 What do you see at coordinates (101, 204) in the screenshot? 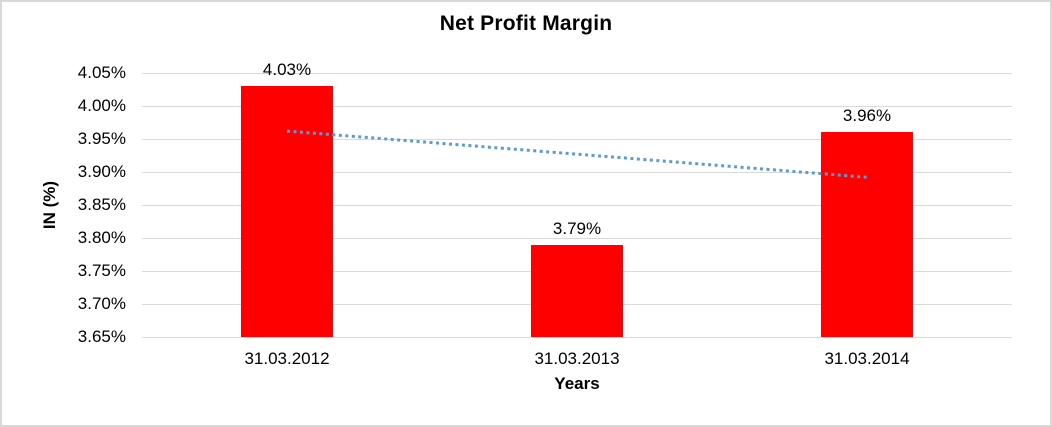
I see `y-tick-label: 3.85%` at bounding box center [101, 204].